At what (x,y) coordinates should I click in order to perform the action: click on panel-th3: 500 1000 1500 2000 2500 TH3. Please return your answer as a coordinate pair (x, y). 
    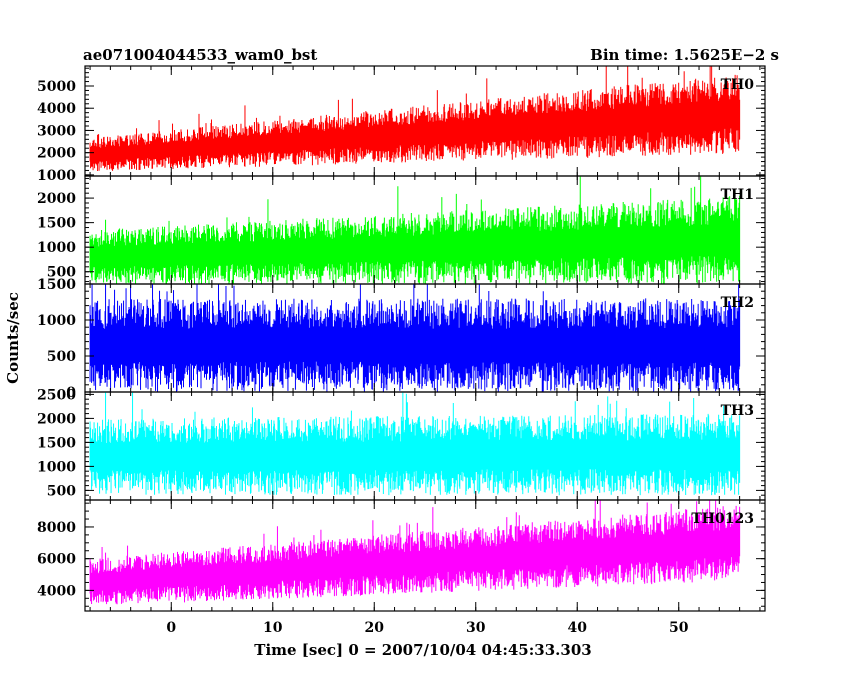
    Looking at the image, I should click on (401, 444).